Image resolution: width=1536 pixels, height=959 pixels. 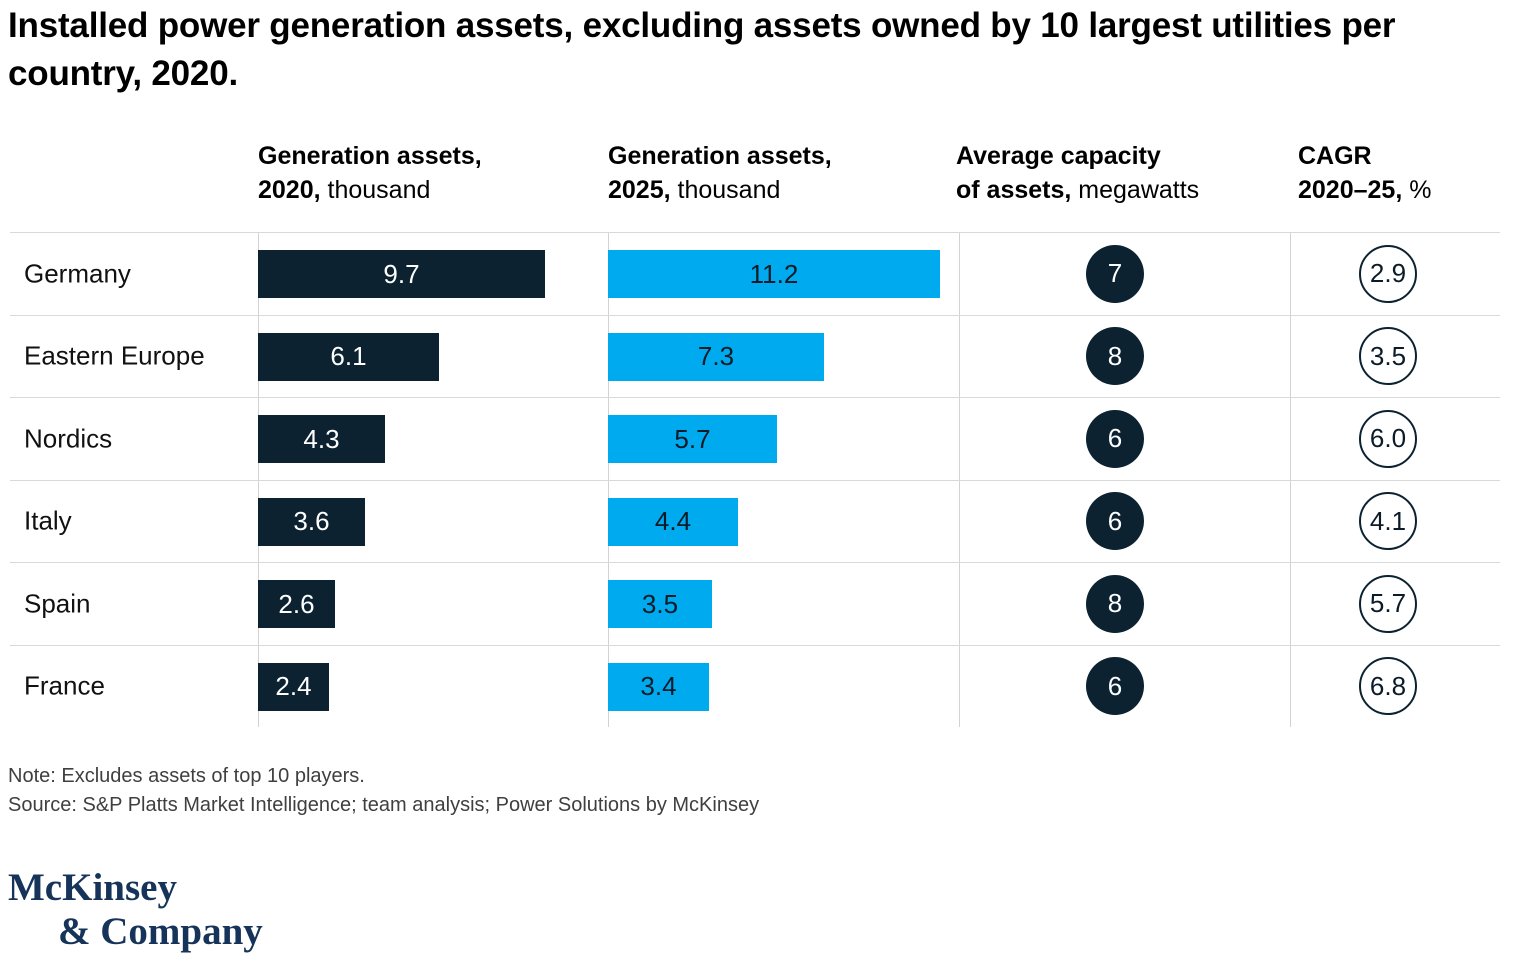 I want to click on column-header-unit: megawatts, so click(x=1139, y=189).